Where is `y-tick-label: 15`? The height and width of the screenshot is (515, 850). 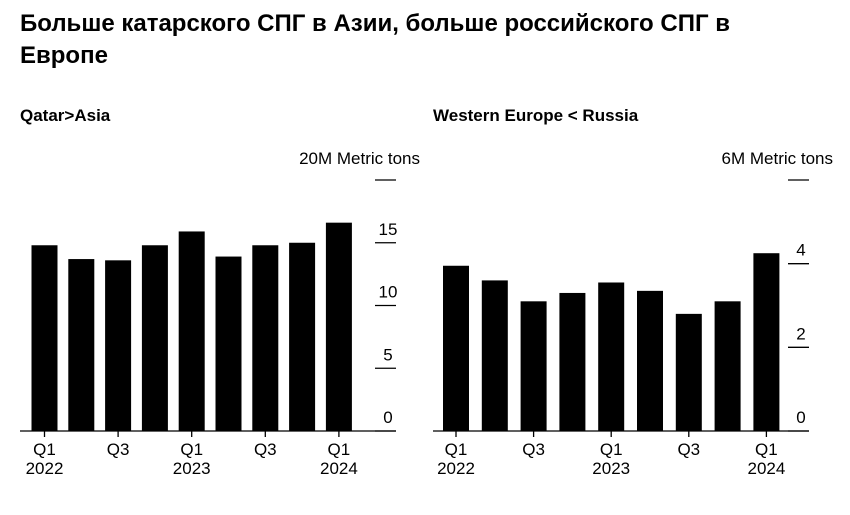
y-tick-label: 15 is located at coordinates (388, 229).